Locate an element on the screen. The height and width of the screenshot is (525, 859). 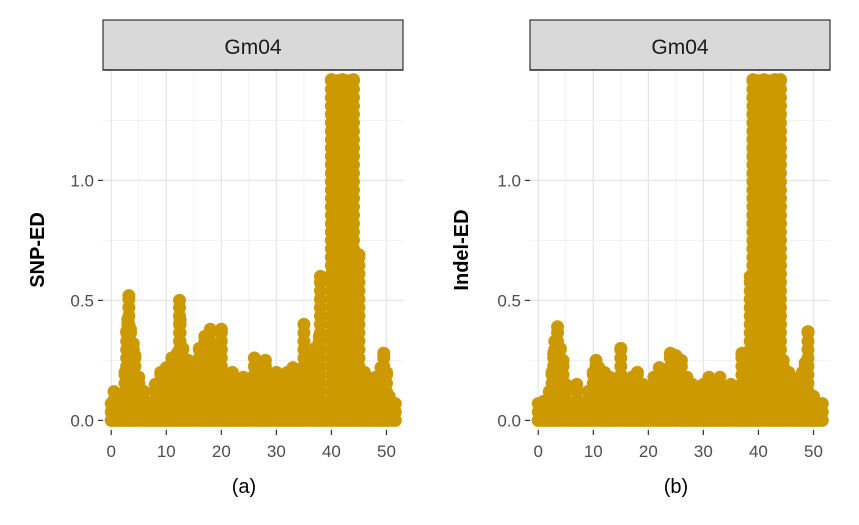
panel-label: (b) is located at coordinates (676, 487).